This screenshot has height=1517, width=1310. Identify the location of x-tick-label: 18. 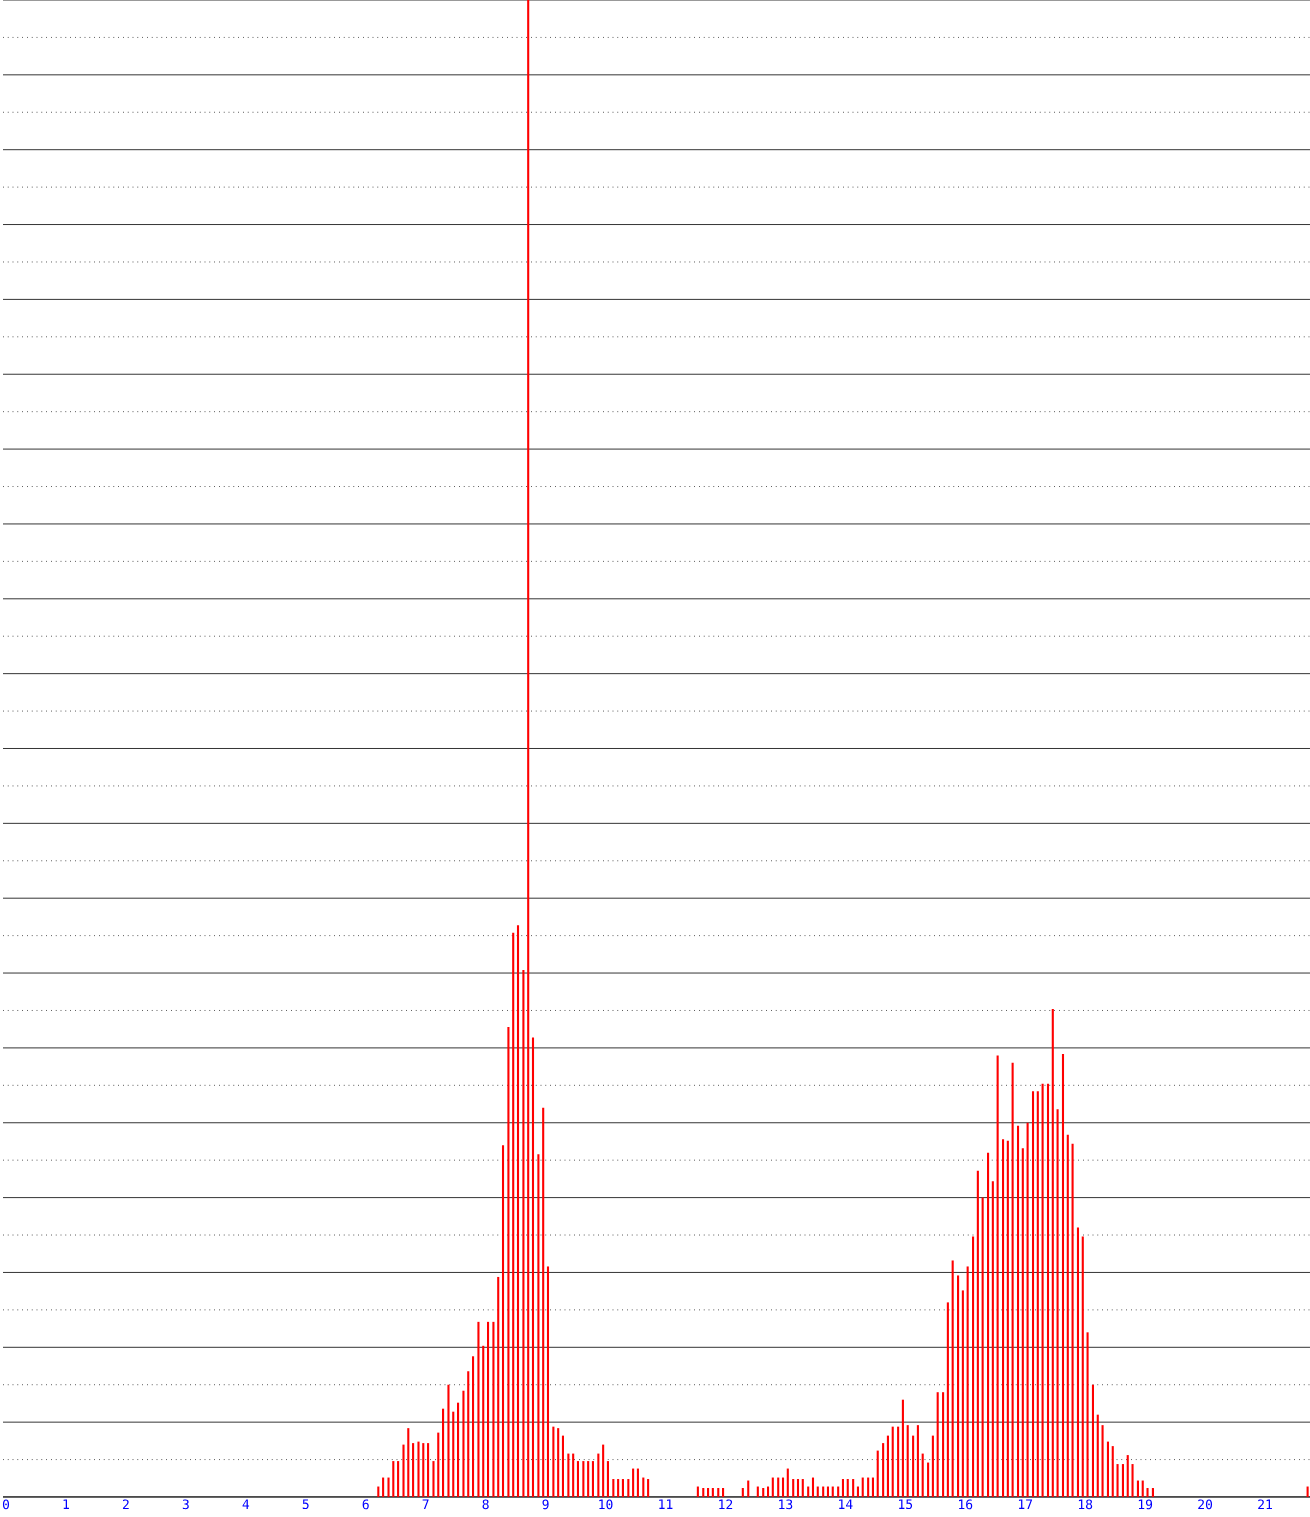
(1085, 1504).